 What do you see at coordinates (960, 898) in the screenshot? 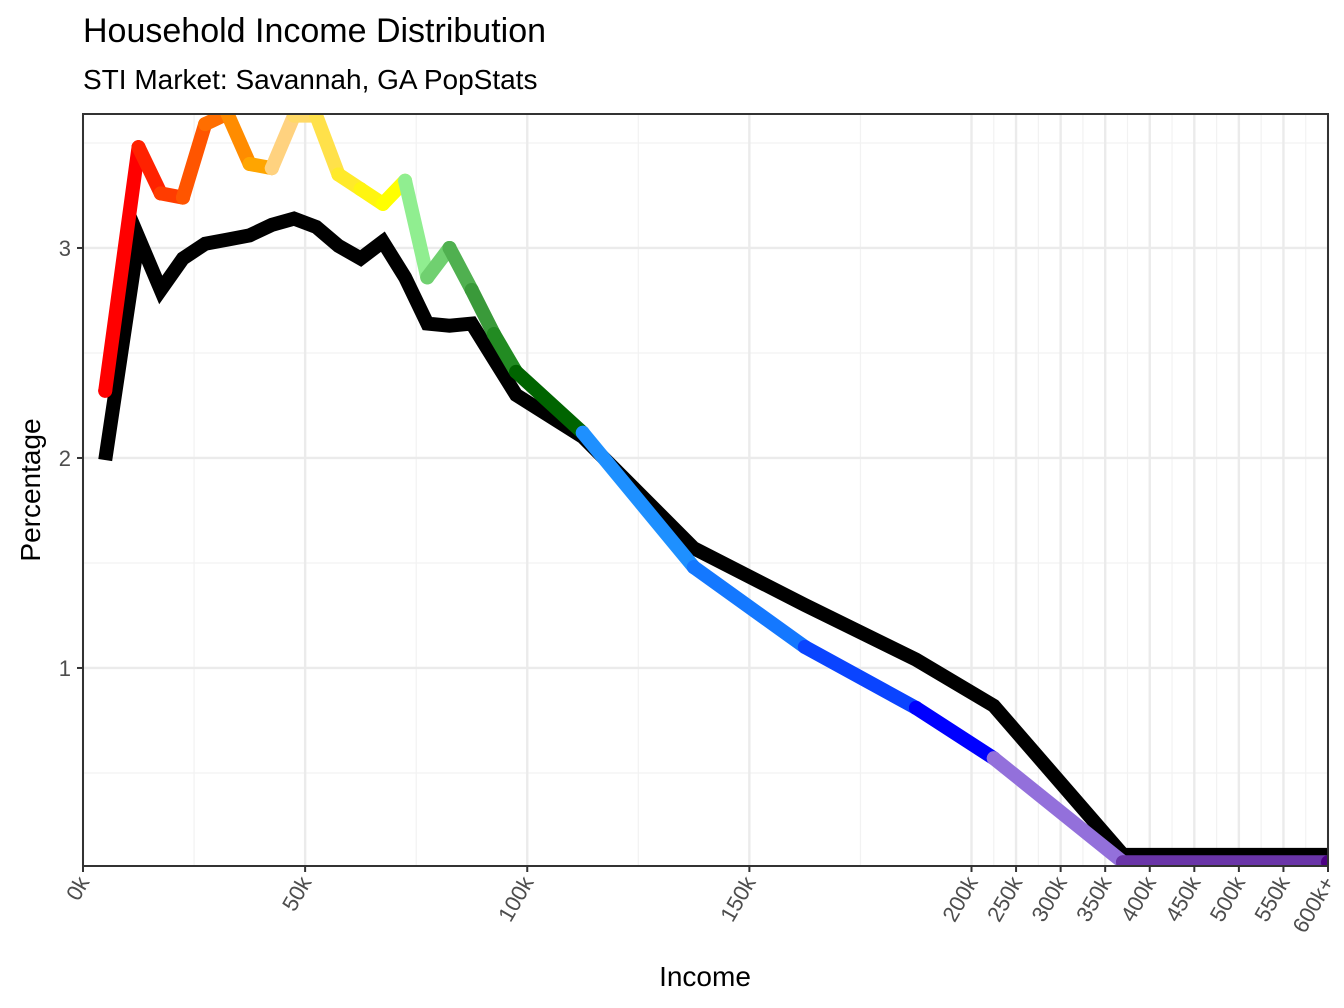
I see `x-tick-label: 200k` at bounding box center [960, 898].